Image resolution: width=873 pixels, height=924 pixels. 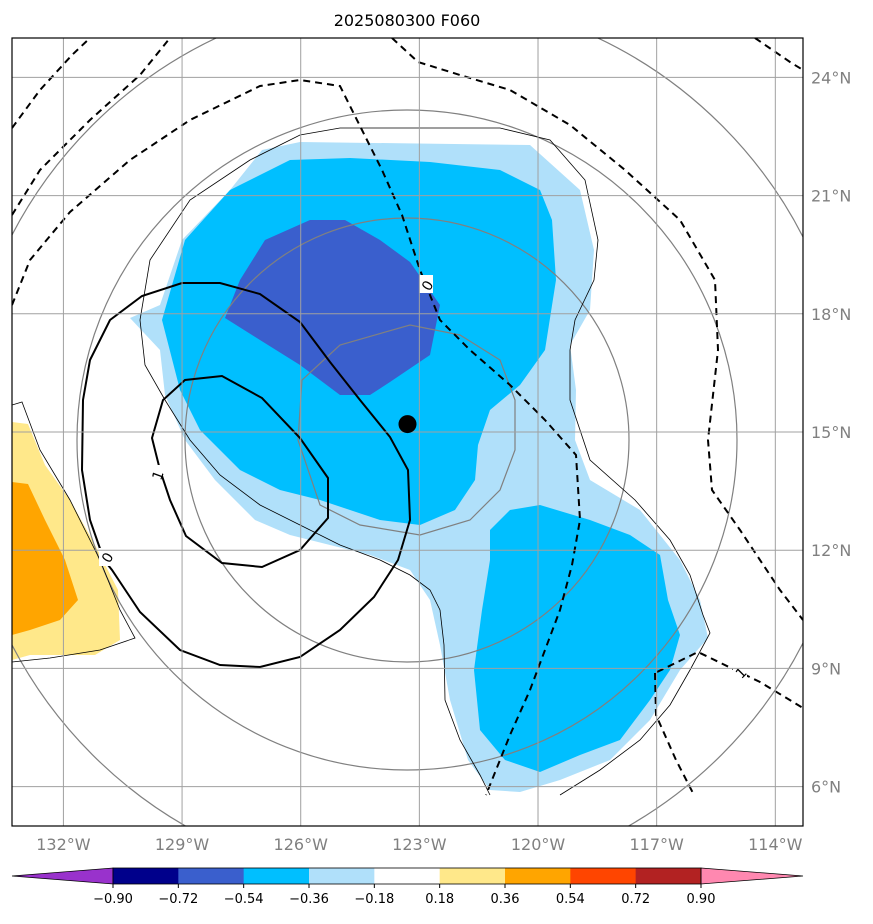 What do you see at coordinates (775, 844) in the screenshot?
I see `lon-tick-label: 114°W` at bounding box center [775, 844].